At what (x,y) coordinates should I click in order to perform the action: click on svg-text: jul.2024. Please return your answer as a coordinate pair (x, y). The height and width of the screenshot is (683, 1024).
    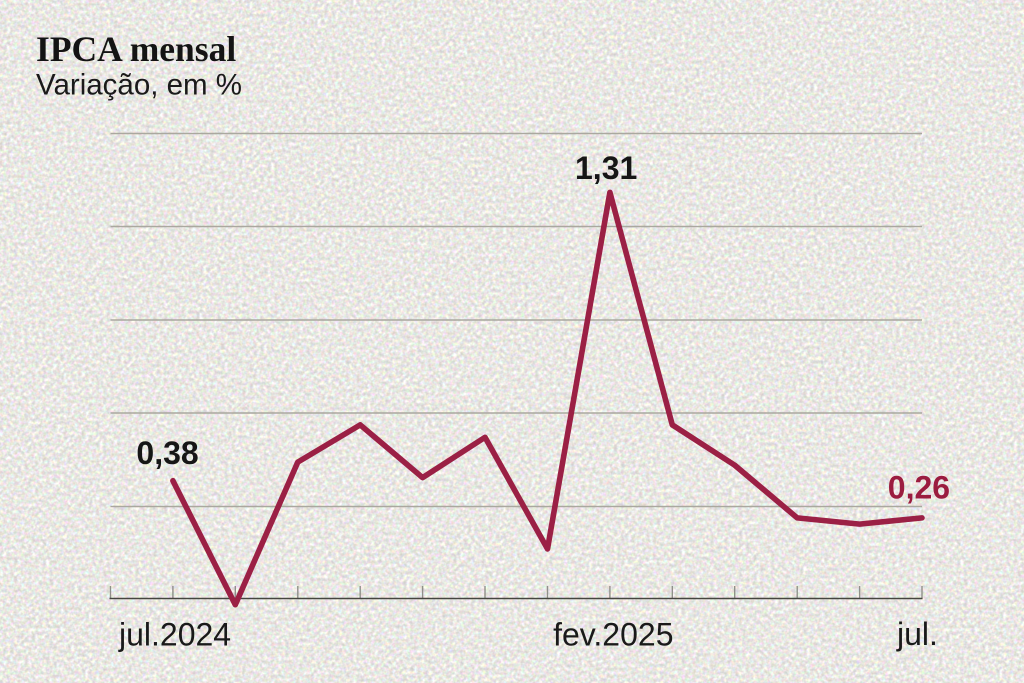
    Looking at the image, I should click on (174, 635).